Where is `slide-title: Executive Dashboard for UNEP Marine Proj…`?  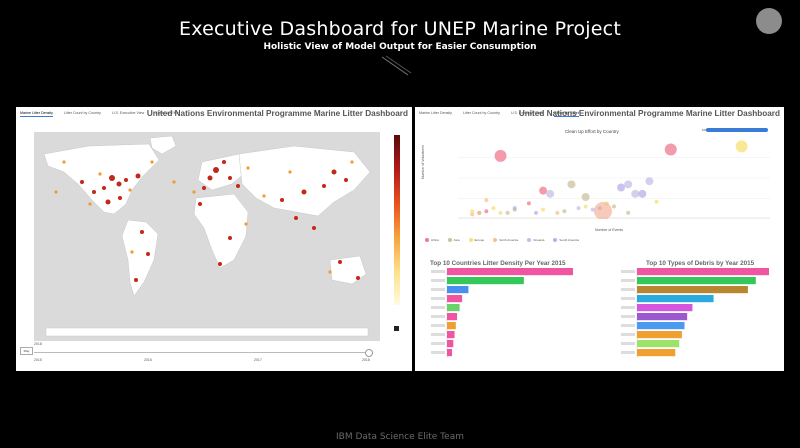 slide-title: Executive Dashboard for UNEP Marine Proj… is located at coordinates (400, 29).